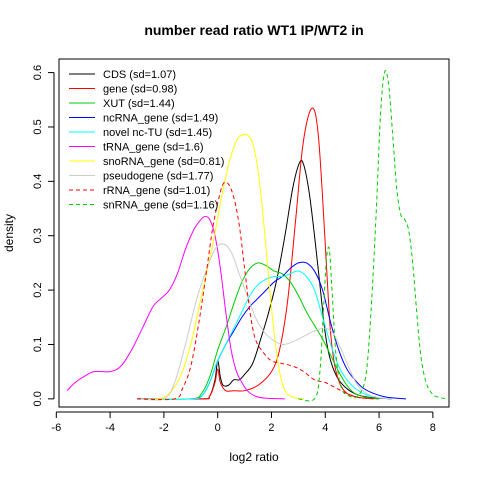  What do you see at coordinates (139, 75) in the screenshot?
I see `legend-entry-label: CDS (sd=1.07)` at bounding box center [139, 75].